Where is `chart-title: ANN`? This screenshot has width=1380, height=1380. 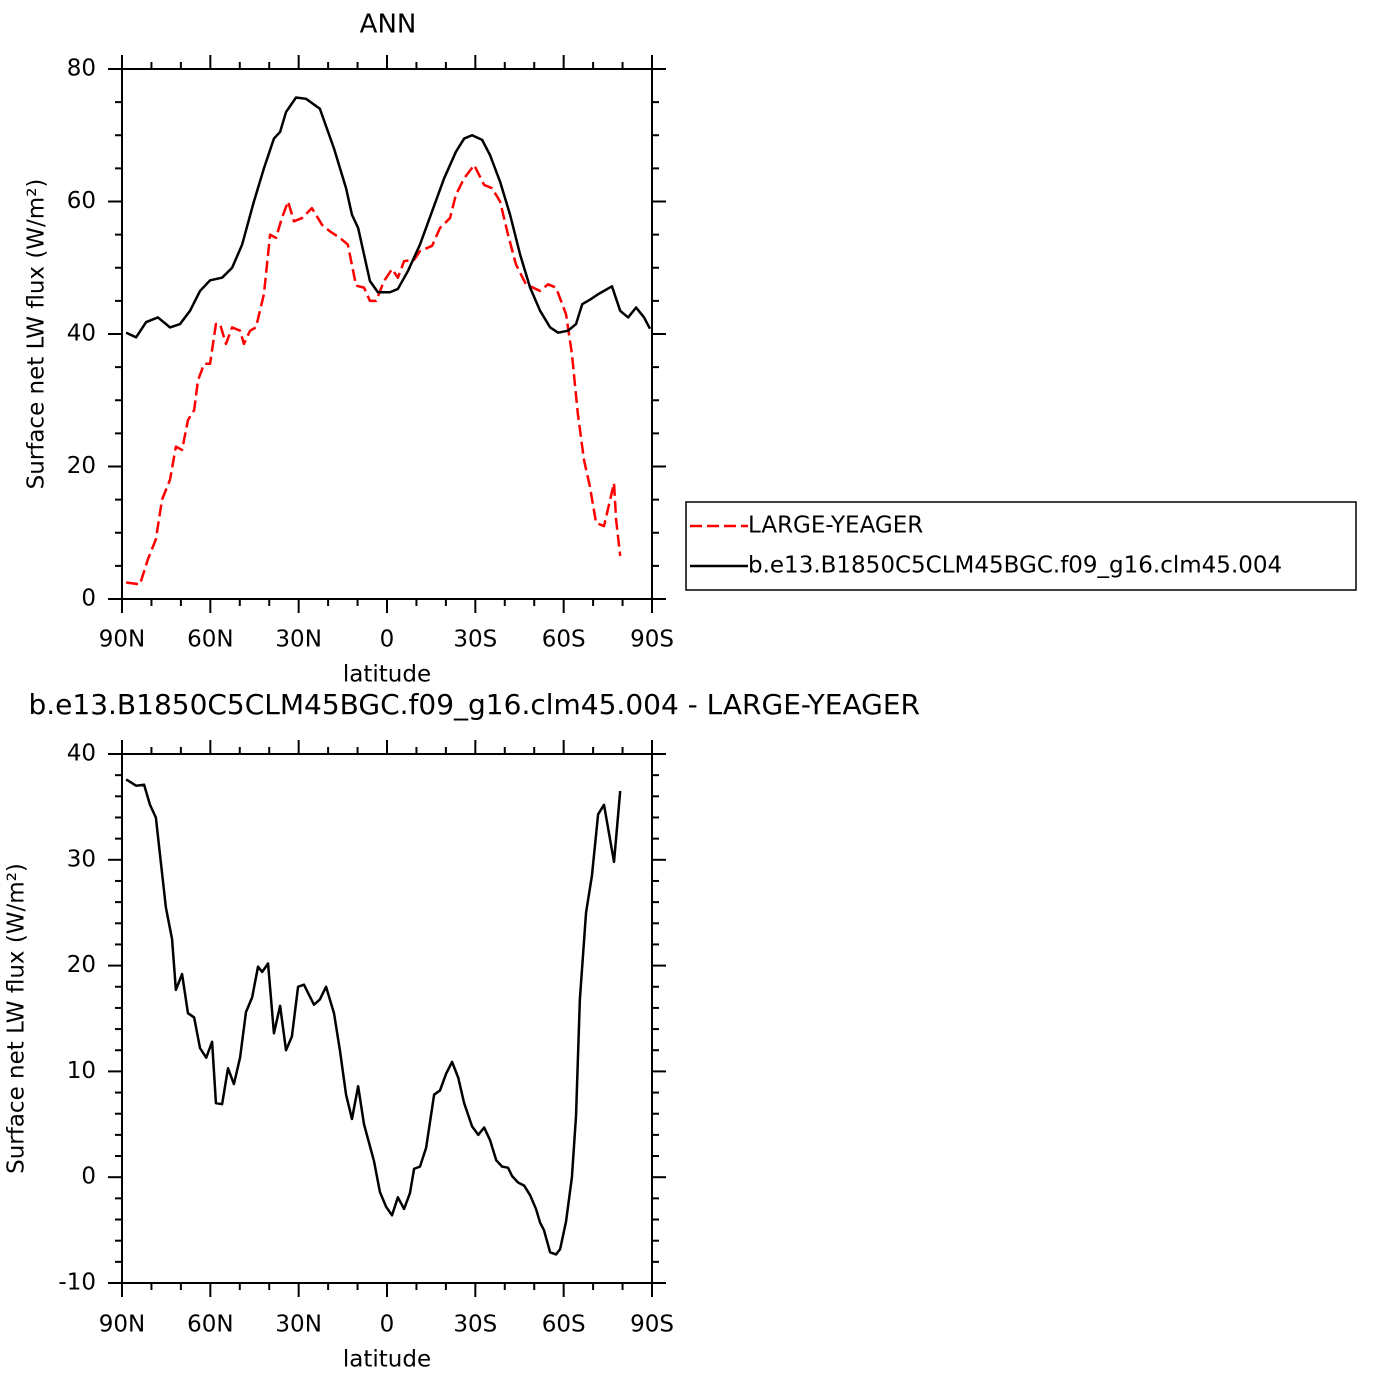
chart-title: ANN is located at coordinates (388, 25).